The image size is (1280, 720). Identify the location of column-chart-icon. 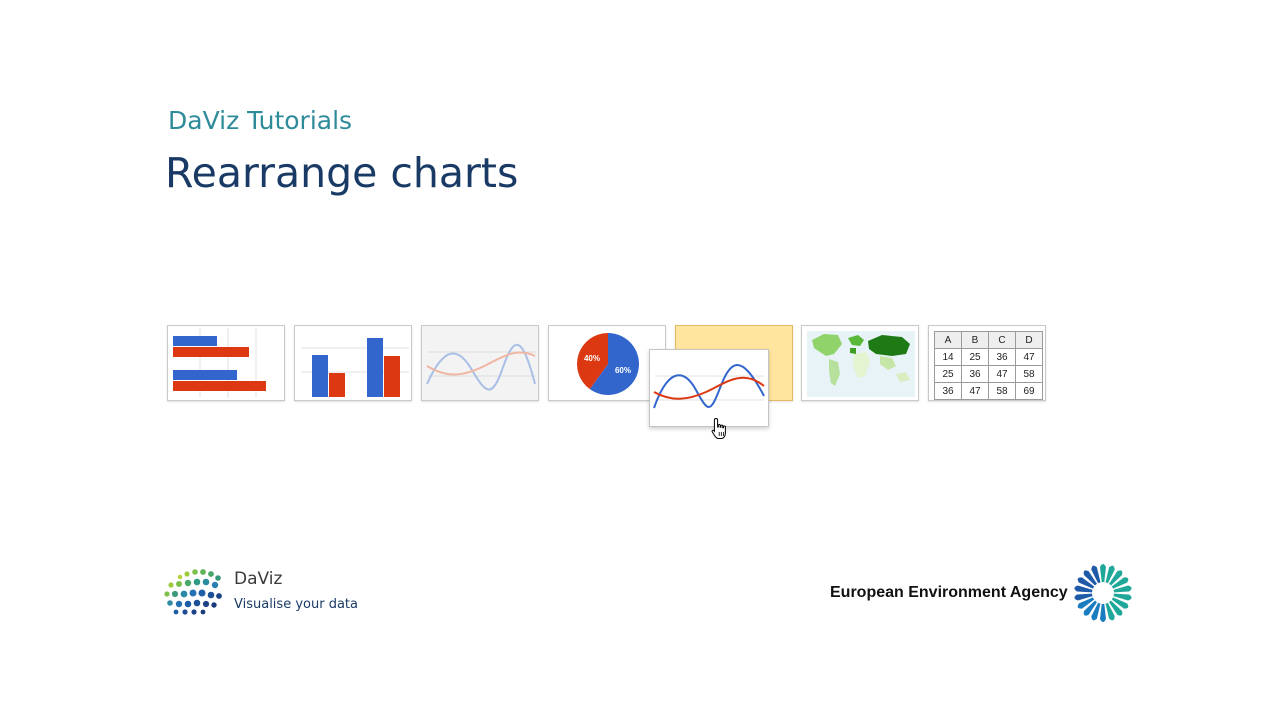
(355, 367).